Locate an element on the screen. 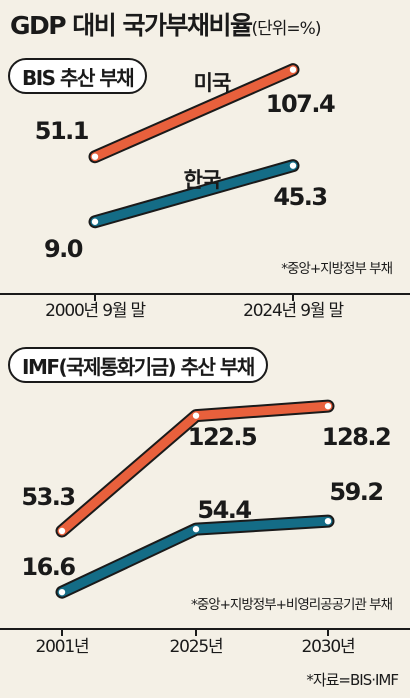 This screenshot has width=410, height=698. title-text: GDP 대비 국가부채비율 is located at coordinates (131, 25).